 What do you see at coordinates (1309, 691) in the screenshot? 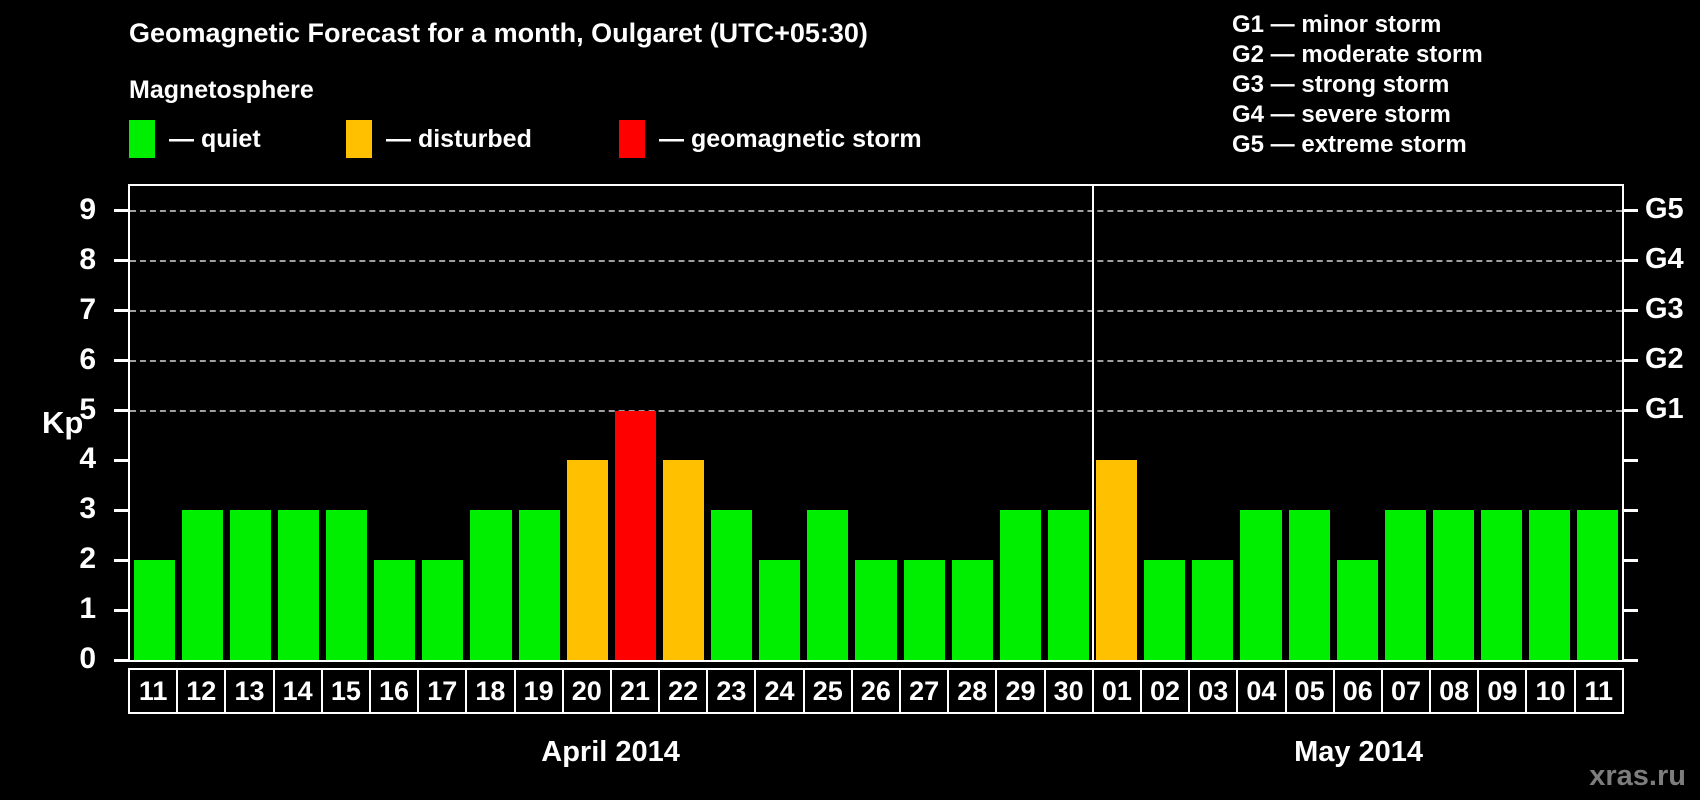
I see `date-cell-05: 05` at bounding box center [1309, 691].